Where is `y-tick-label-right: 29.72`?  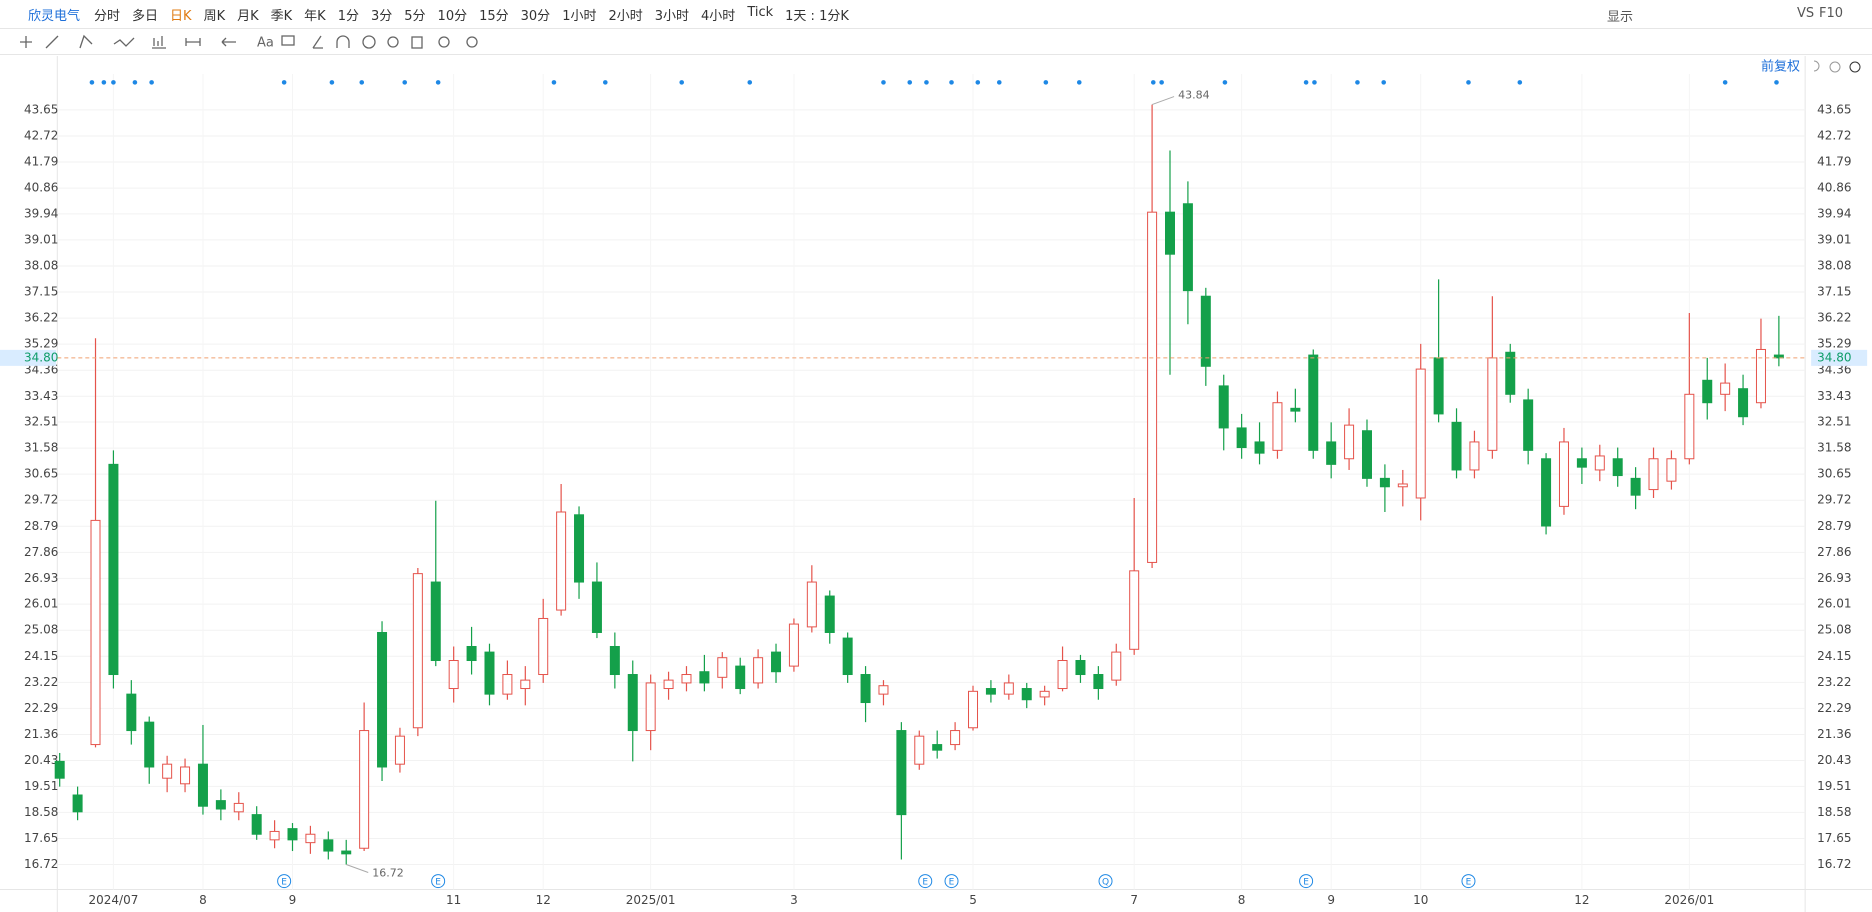
y-tick-label-right: 29.72 is located at coordinates (1834, 500).